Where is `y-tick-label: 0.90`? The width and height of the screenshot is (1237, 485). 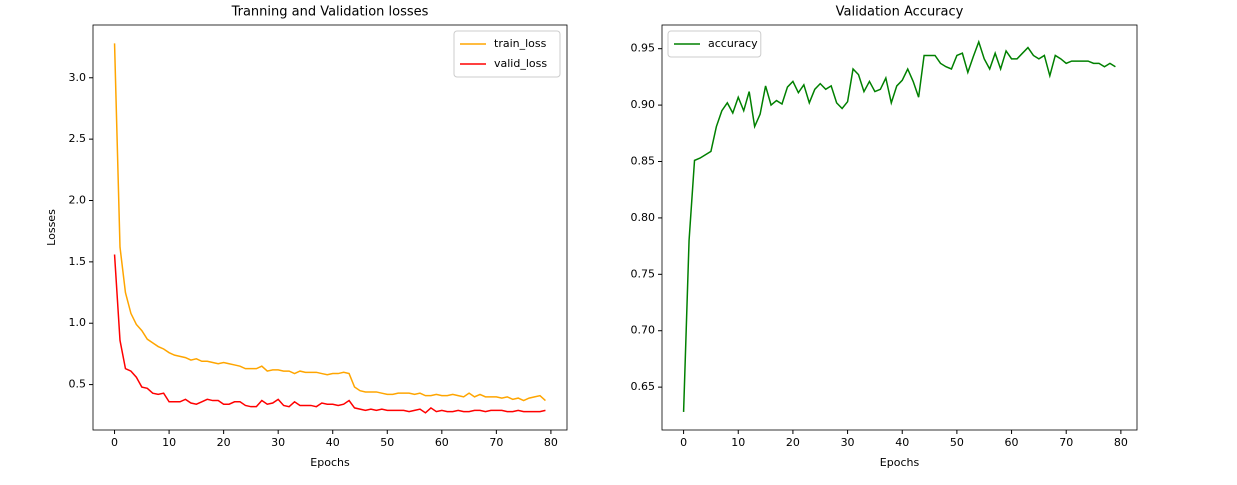 y-tick-label: 0.90 is located at coordinates (643, 104).